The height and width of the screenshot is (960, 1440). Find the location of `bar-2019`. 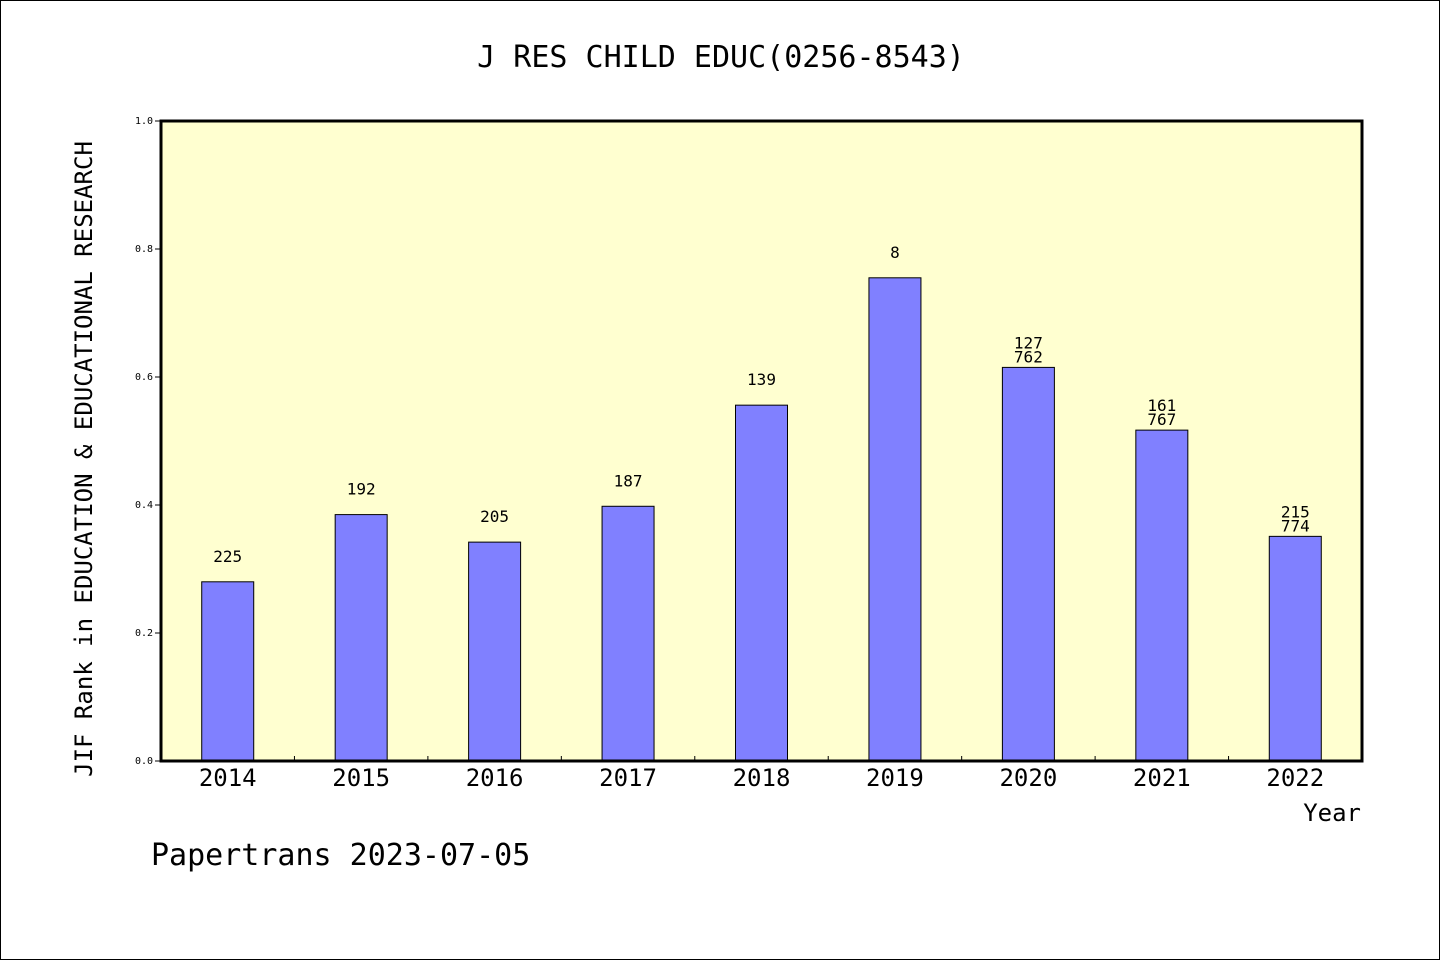

bar-2019 is located at coordinates (895, 519).